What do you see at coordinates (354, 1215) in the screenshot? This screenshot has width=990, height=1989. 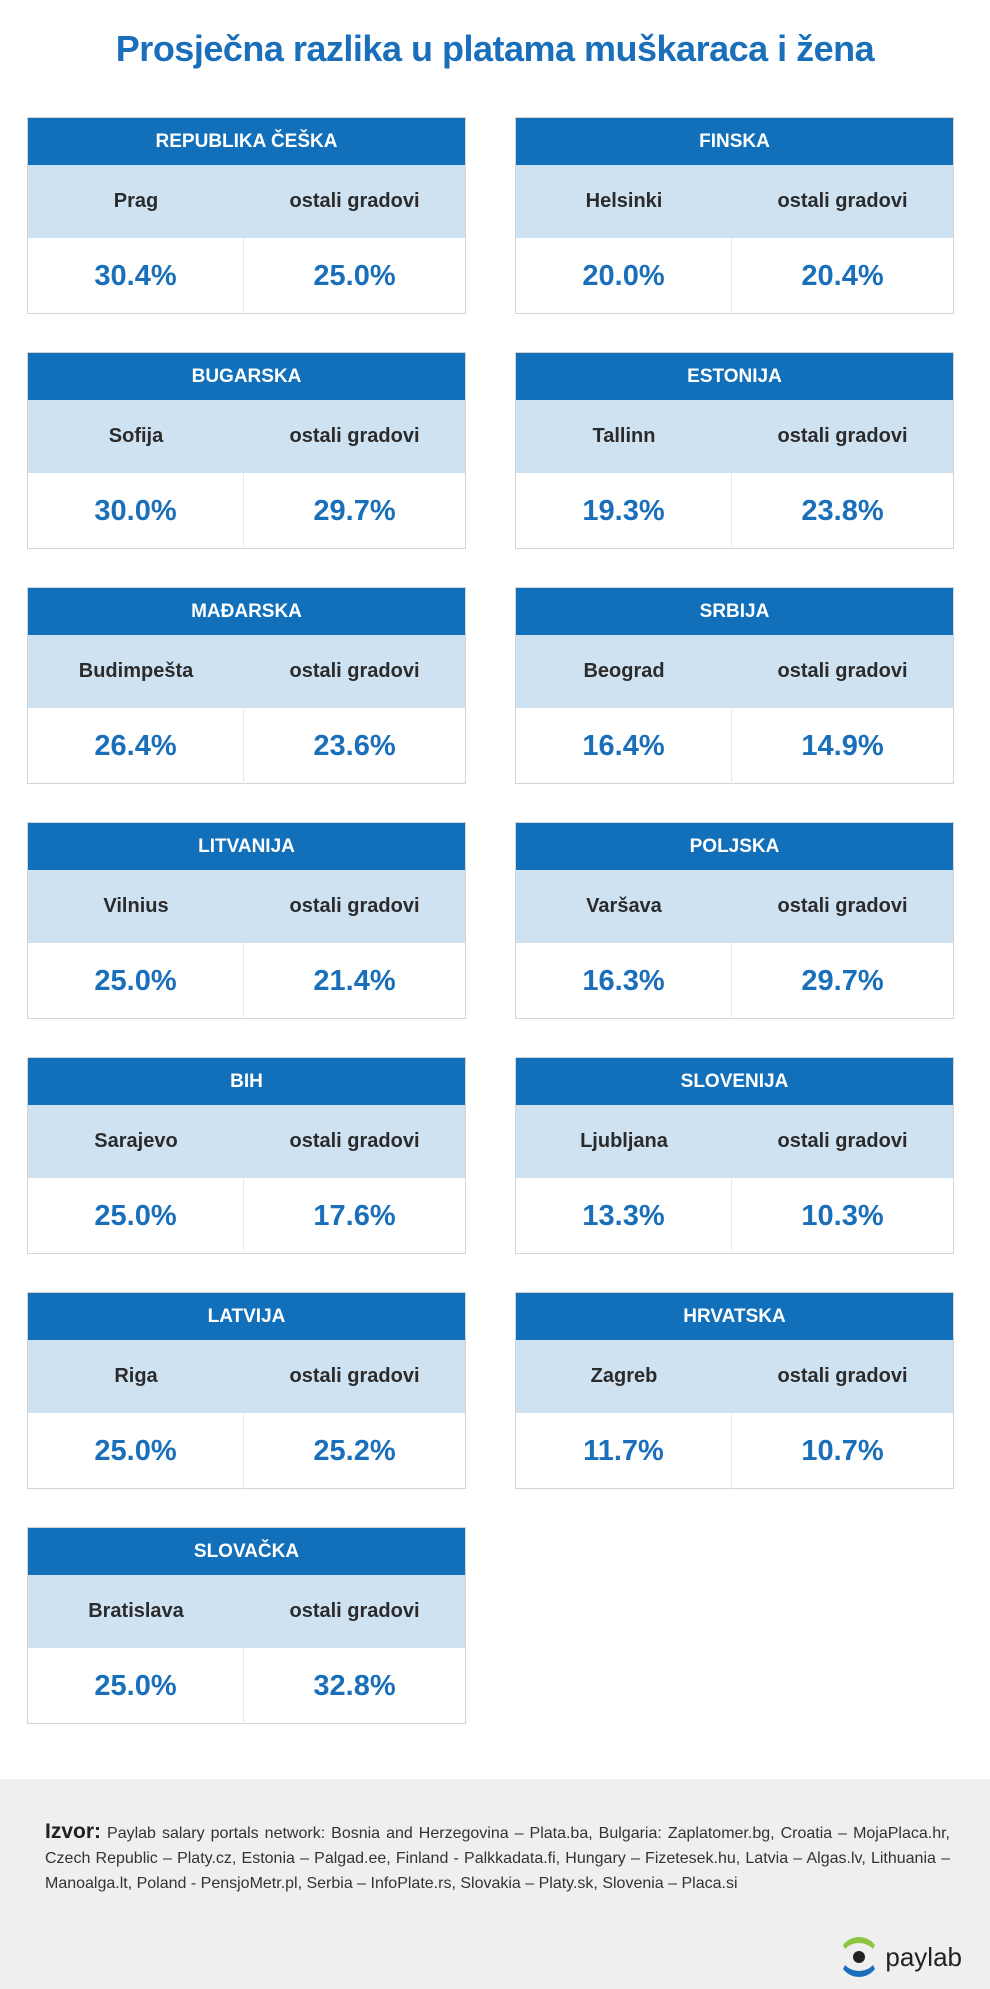 I see `other-cities-value: 17.6%` at bounding box center [354, 1215].